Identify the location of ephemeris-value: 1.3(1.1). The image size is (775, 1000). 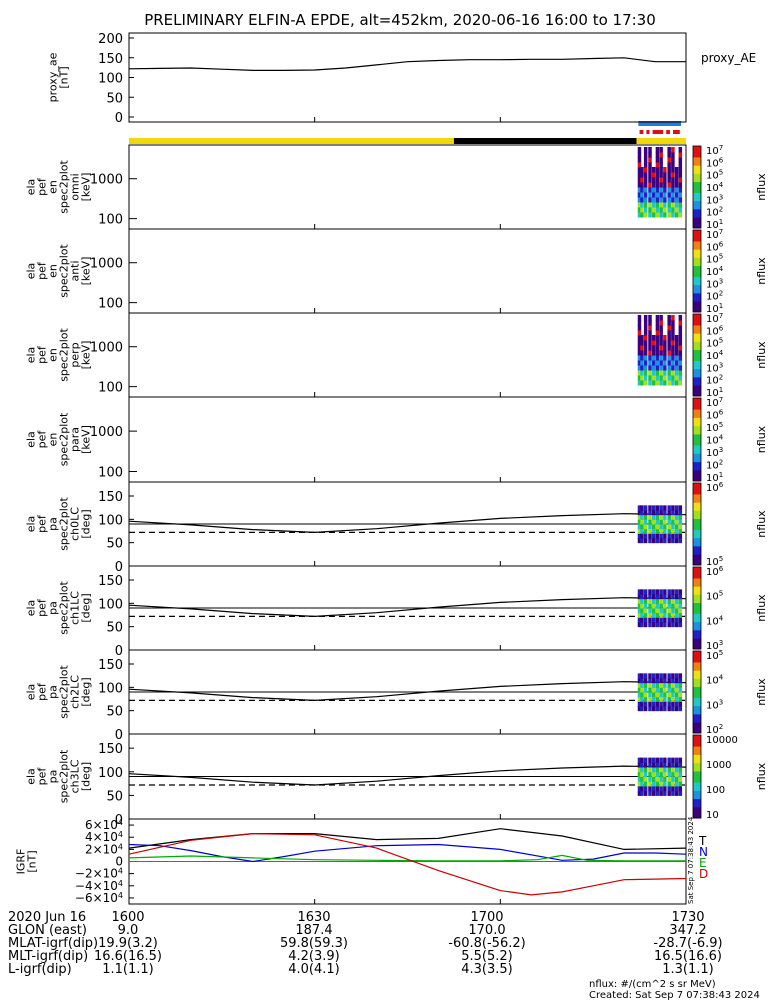
(688, 969).